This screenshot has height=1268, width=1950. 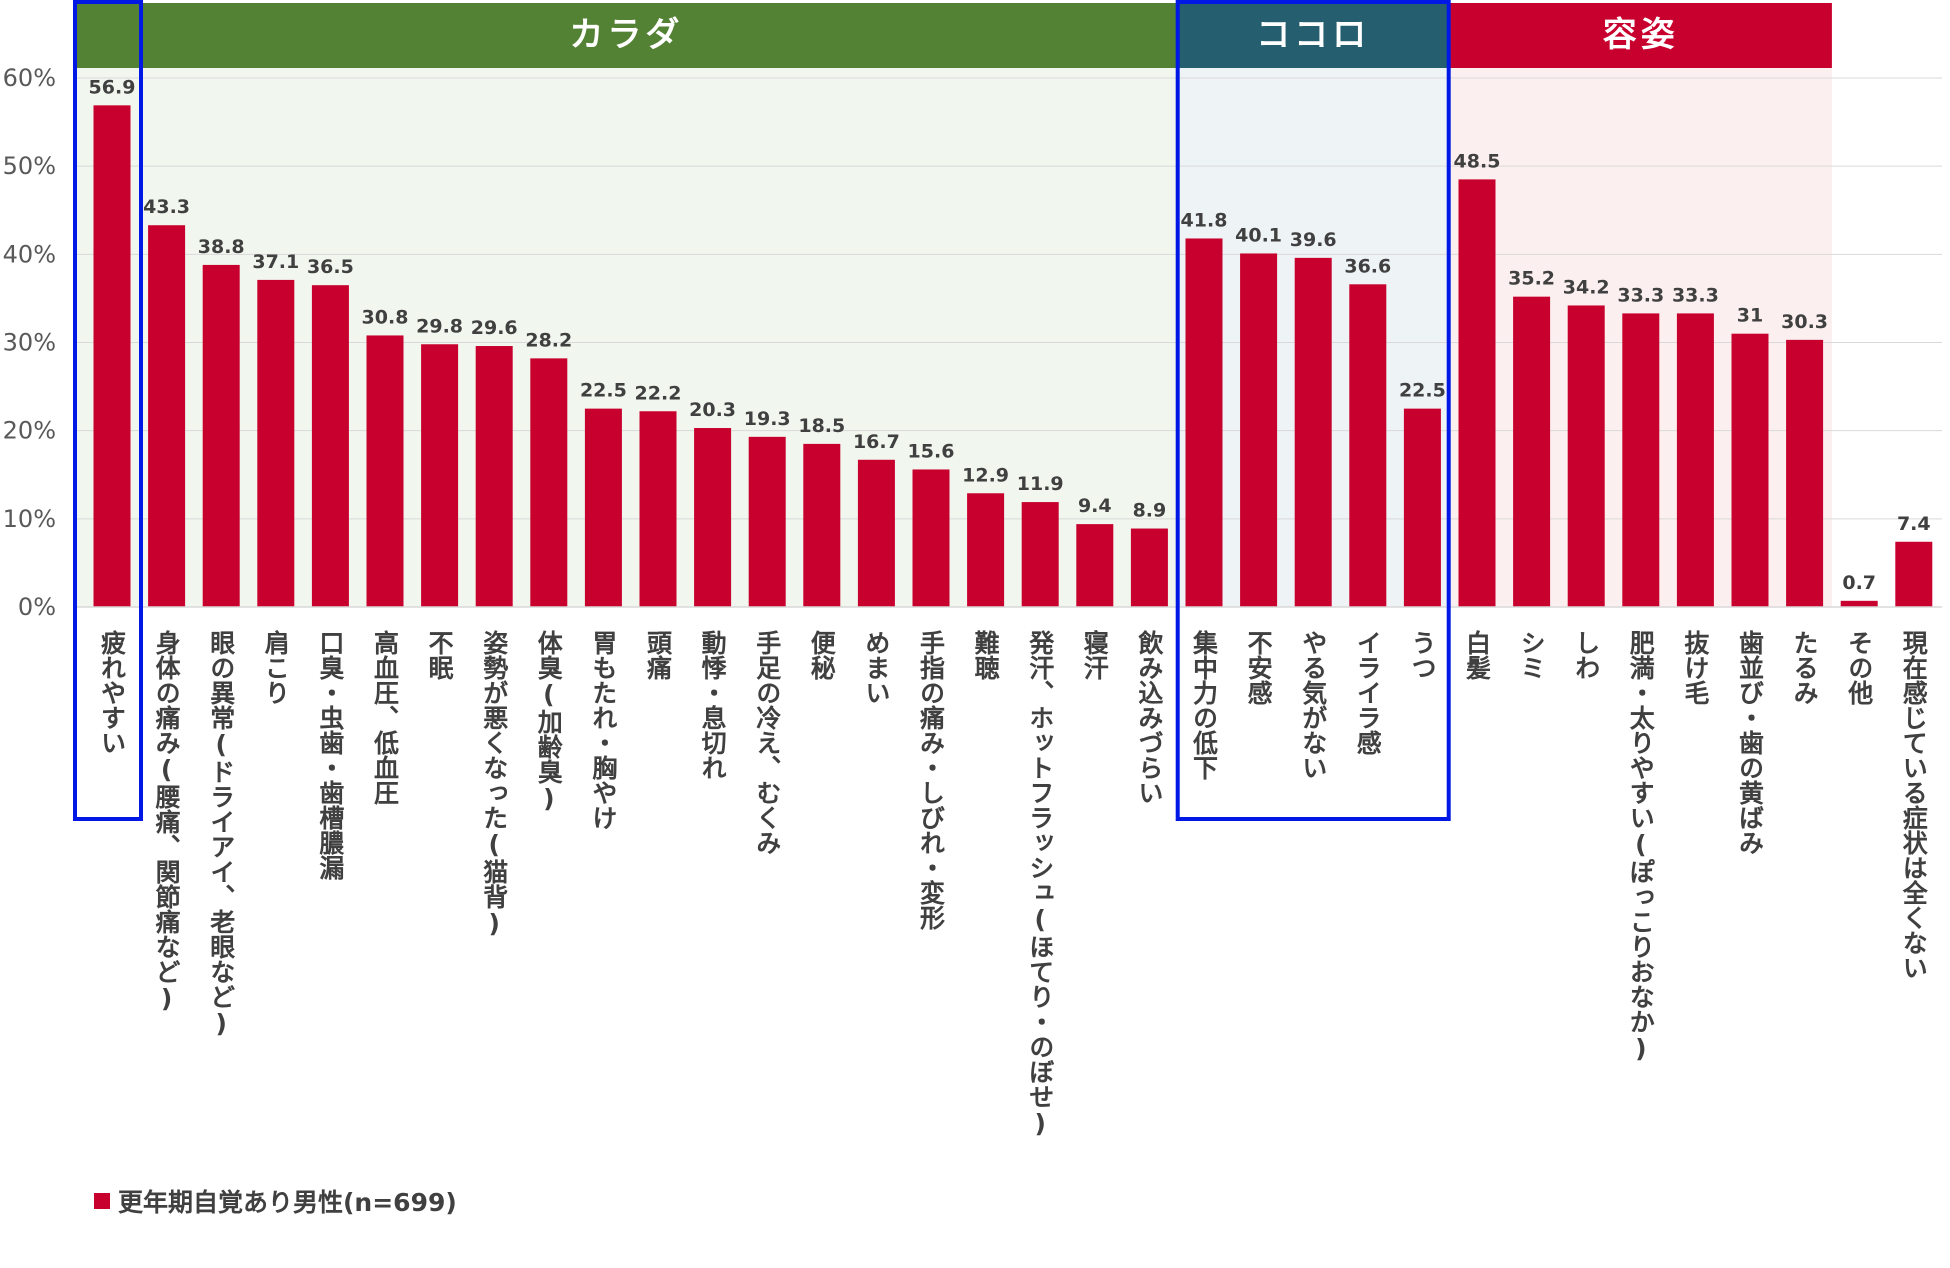 I want to click on category-label: シミ, so click(x=1531, y=655).